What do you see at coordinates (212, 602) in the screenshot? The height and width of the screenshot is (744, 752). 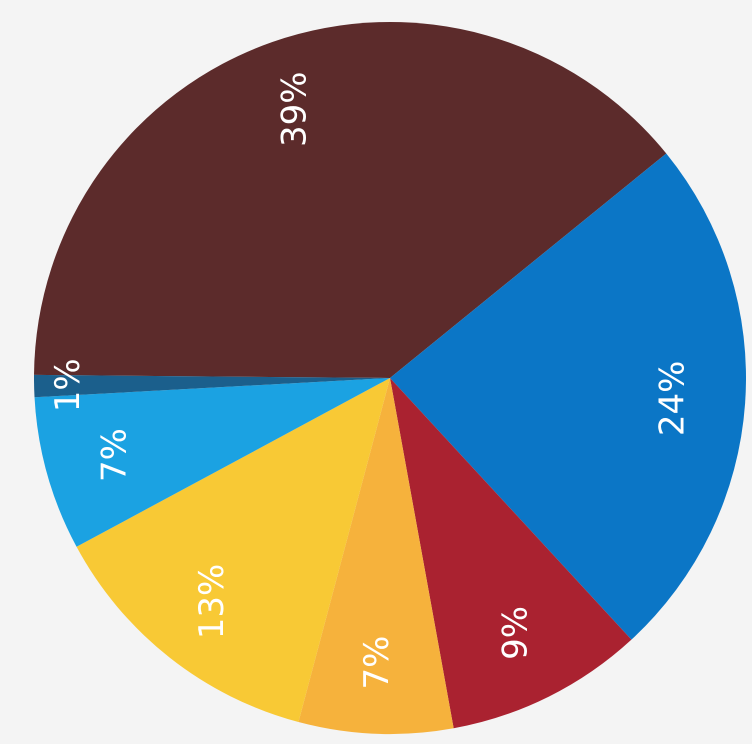 I see `data-label: 13%` at bounding box center [212, 602].